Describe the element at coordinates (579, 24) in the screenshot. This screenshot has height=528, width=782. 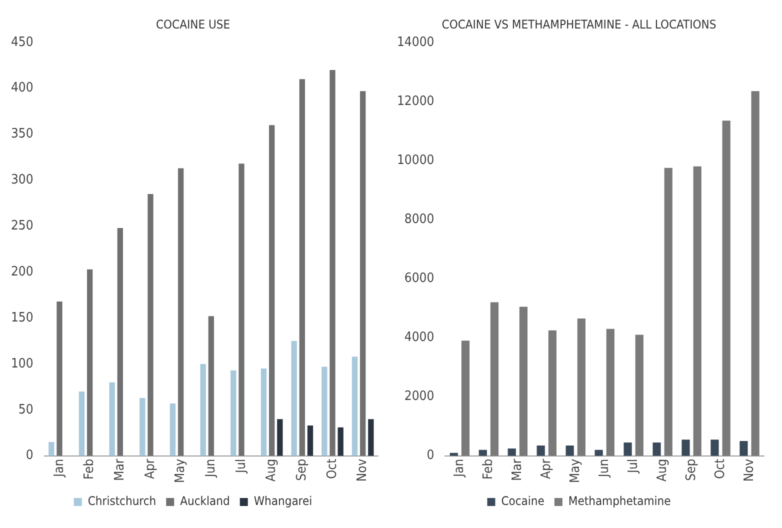
I see `chart-title: COCAINE VS METHAMPHETAMINE - ALL LOCATIONS` at that location.